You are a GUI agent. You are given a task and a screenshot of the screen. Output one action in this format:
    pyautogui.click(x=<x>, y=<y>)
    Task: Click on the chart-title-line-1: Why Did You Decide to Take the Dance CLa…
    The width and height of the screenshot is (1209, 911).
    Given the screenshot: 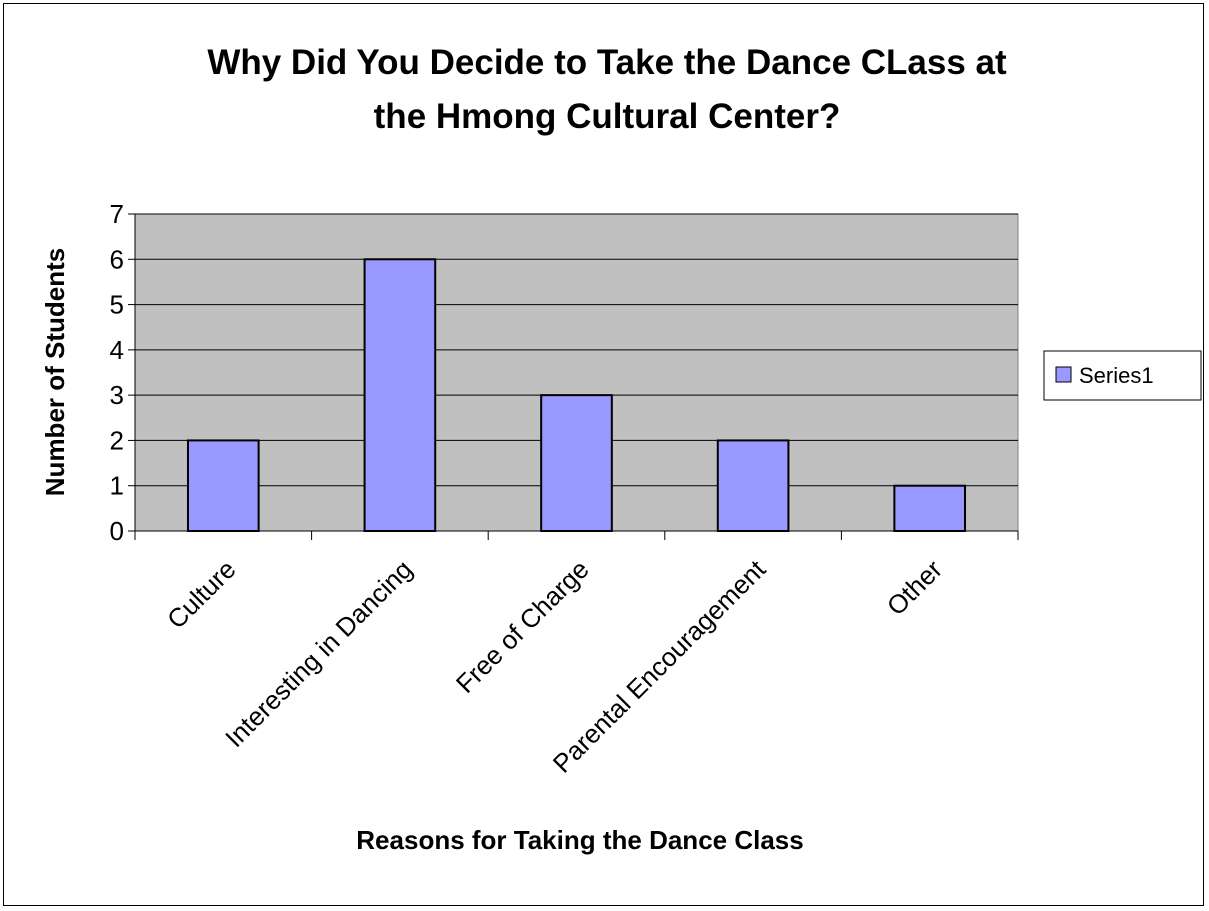 What is the action you would take?
    pyautogui.click(x=607, y=62)
    